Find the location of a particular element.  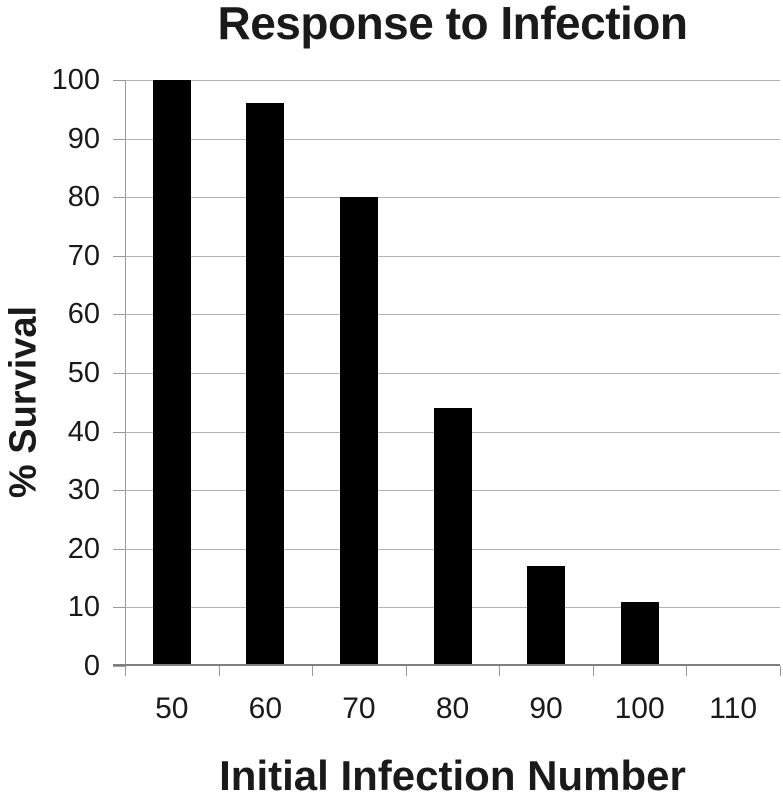

x-tick-label: 80 is located at coordinates (452, 708).